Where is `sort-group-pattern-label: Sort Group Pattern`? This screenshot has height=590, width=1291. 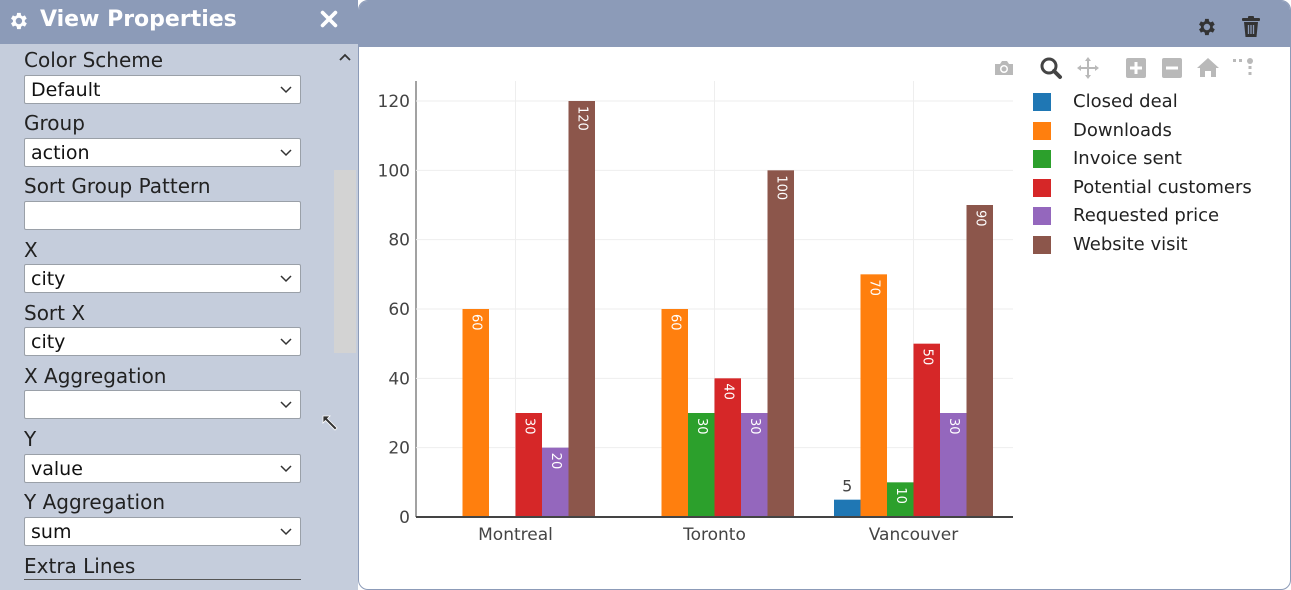
sort-group-pattern-label: Sort Group Pattern is located at coordinates (117, 186).